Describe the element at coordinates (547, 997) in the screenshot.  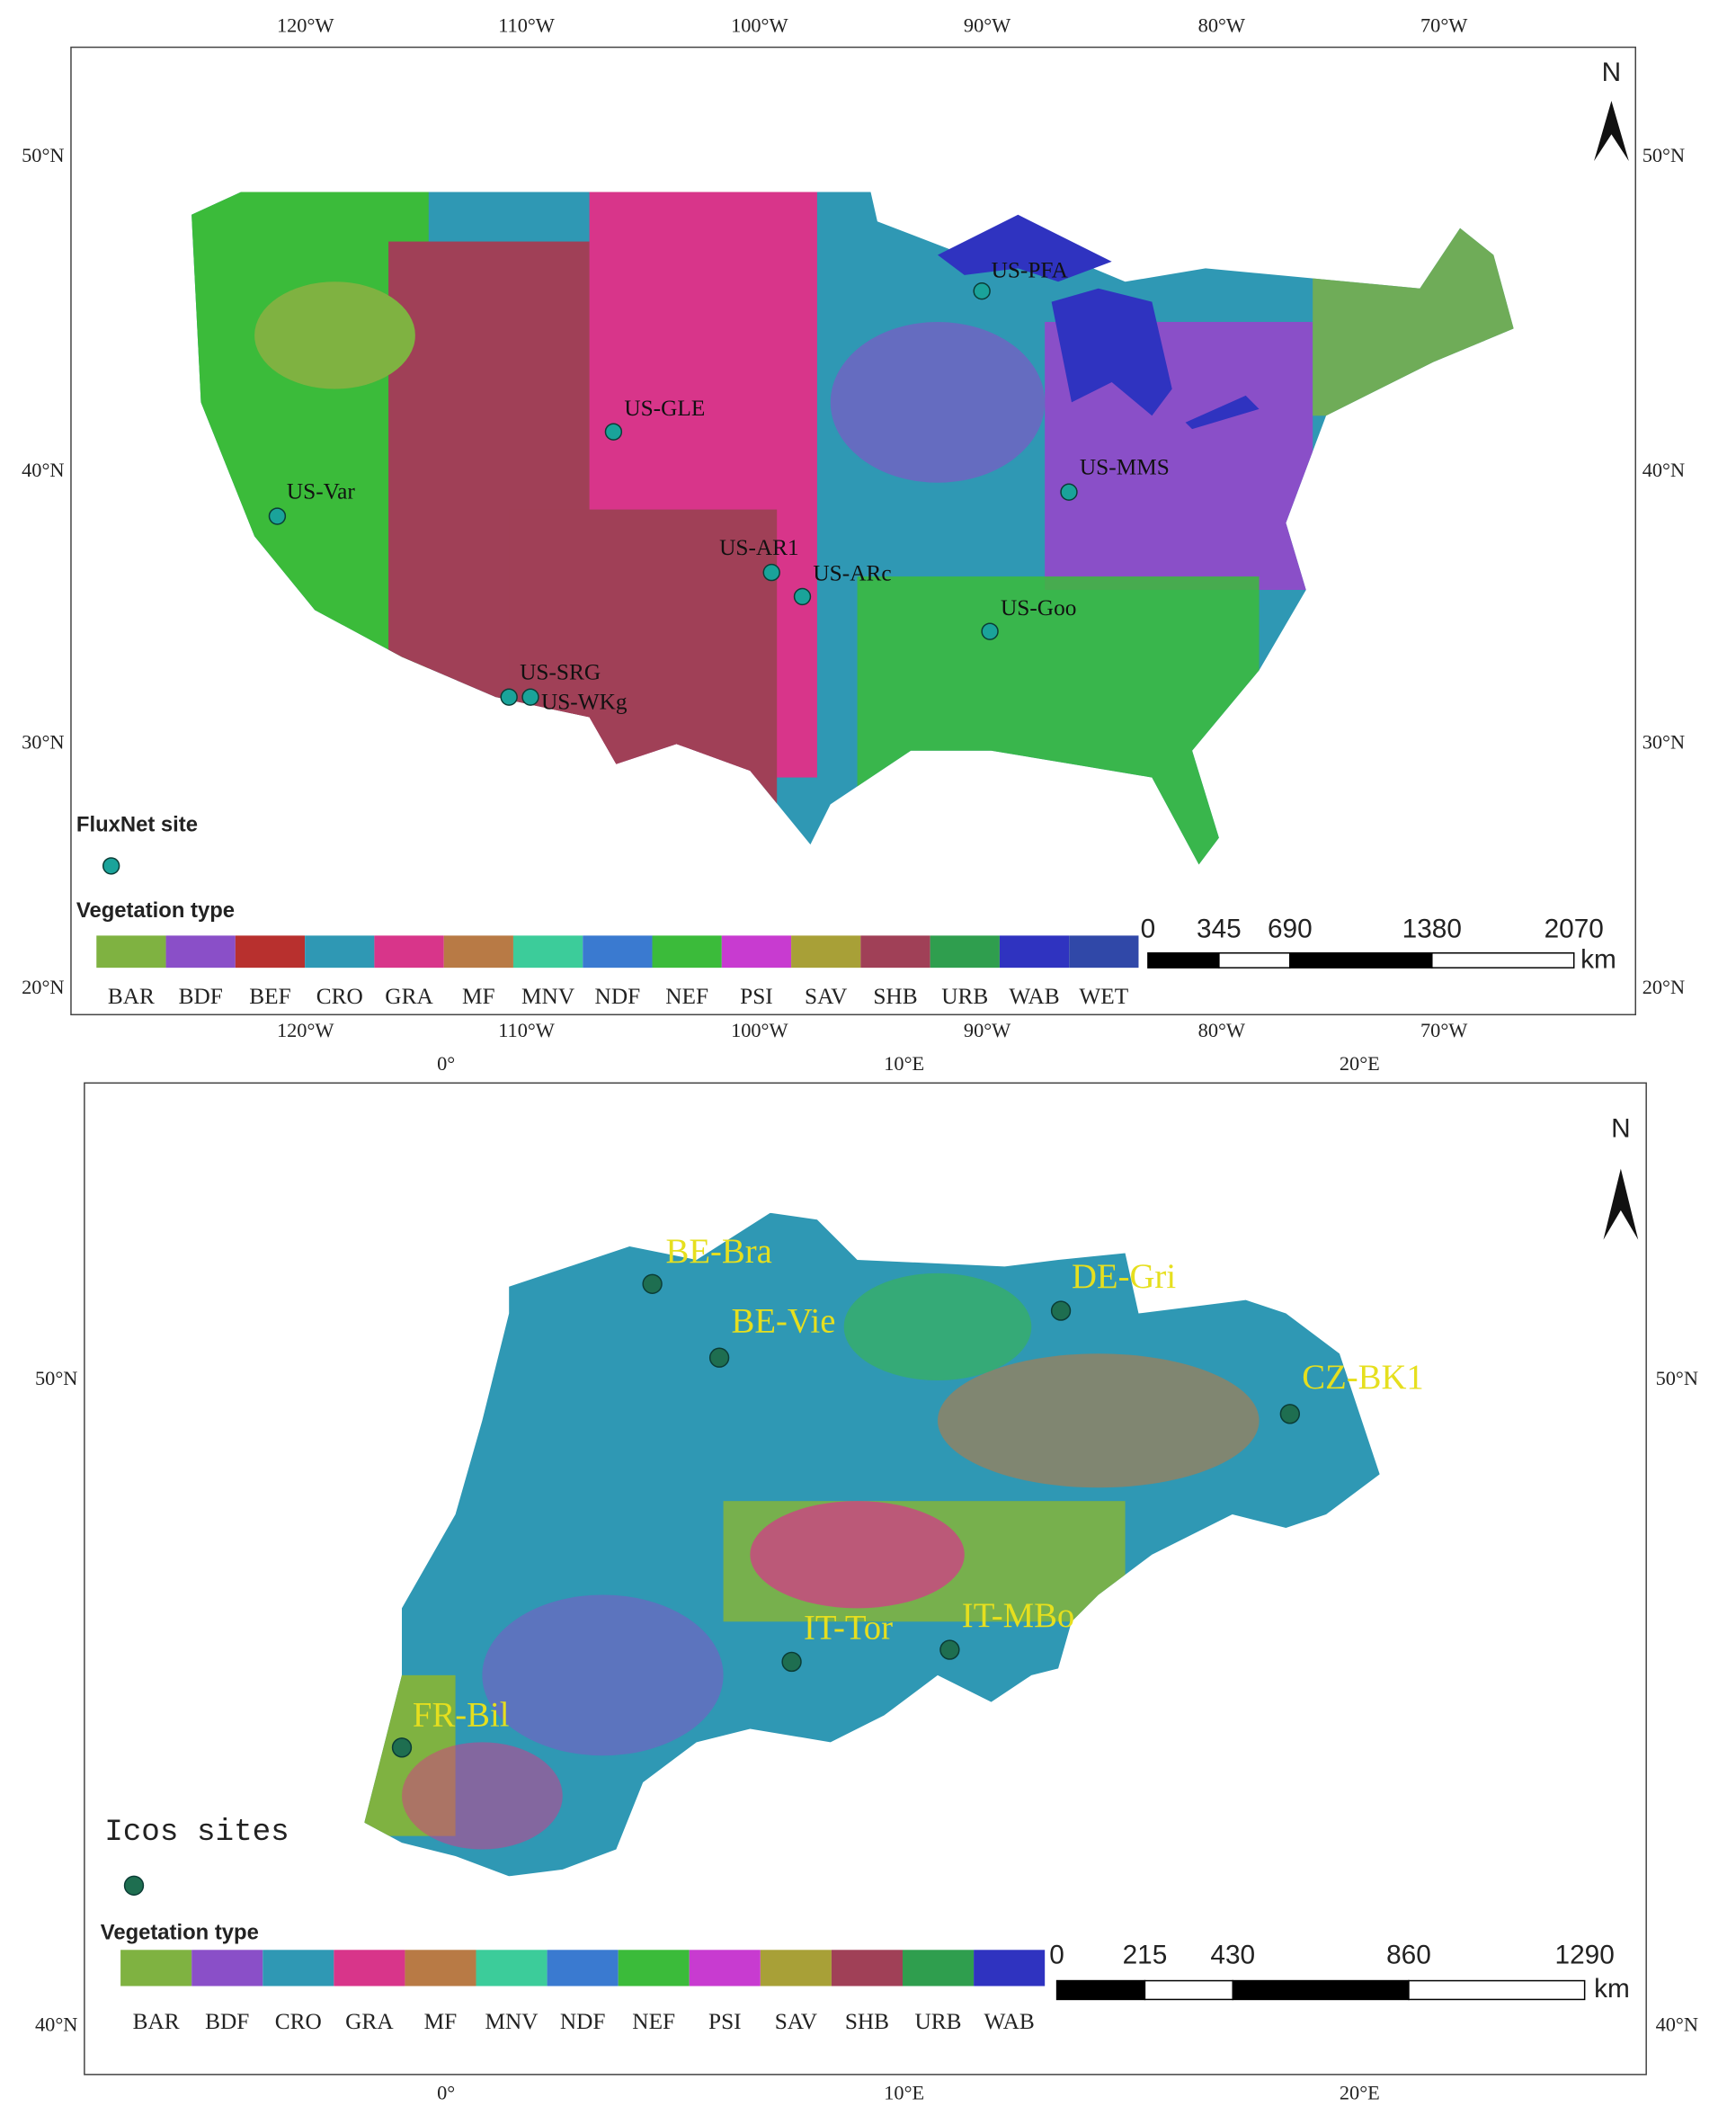
I see `legend-label: MNV` at that location.